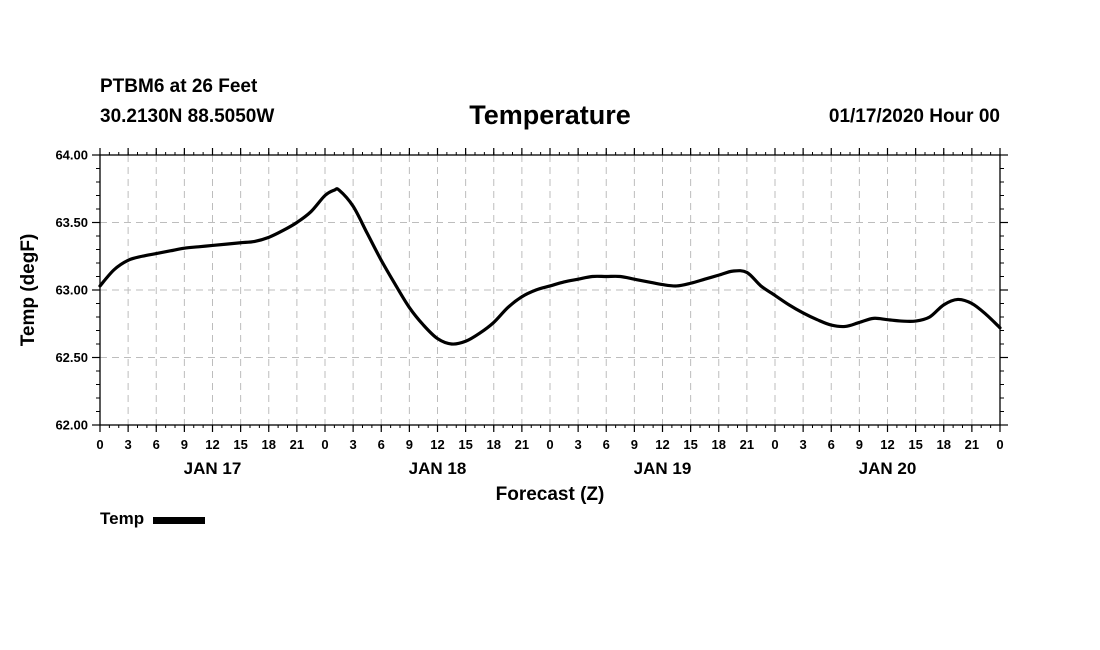 Image resolution: width=1100 pixels, height=650 pixels. What do you see at coordinates (213, 468) in the screenshot?
I see `day-label: JAN 17` at bounding box center [213, 468].